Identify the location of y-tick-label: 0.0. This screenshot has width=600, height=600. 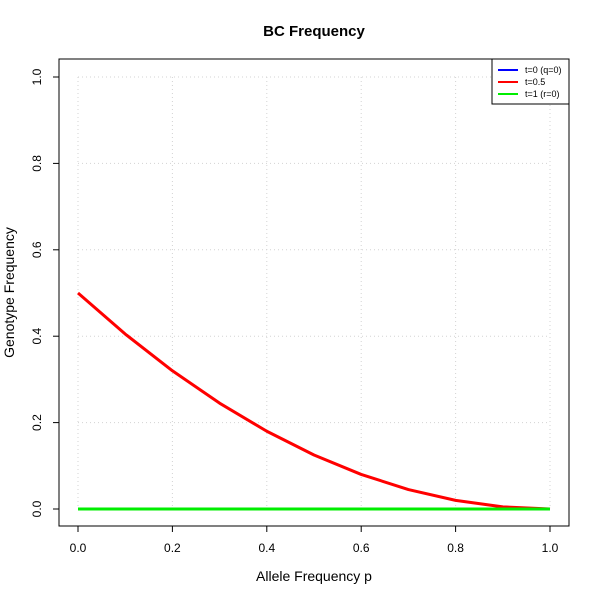
(37, 508).